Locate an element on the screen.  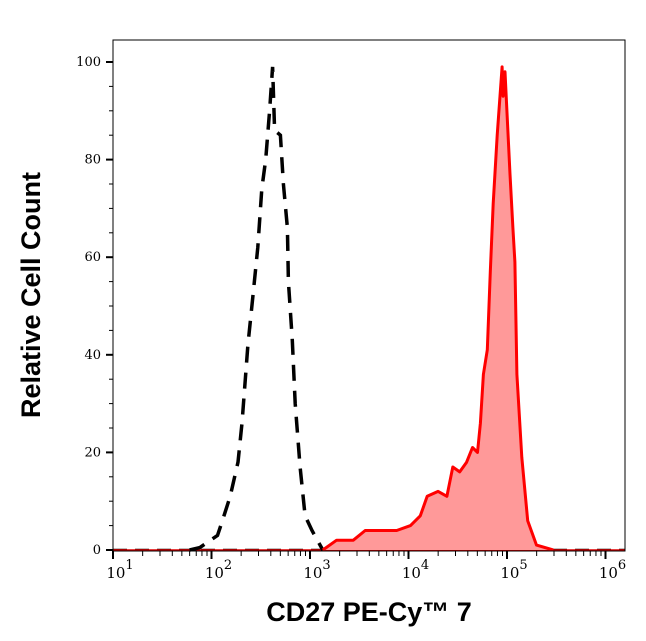
y-tick-label: 20 is located at coordinates (92, 452).